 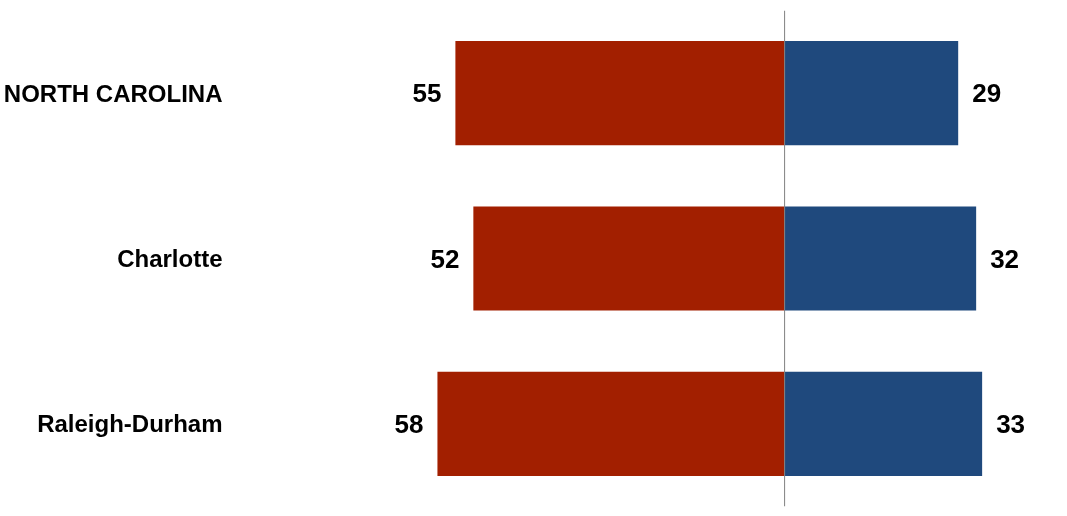 I want to click on annotation: 52, so click(x=445, y=258).